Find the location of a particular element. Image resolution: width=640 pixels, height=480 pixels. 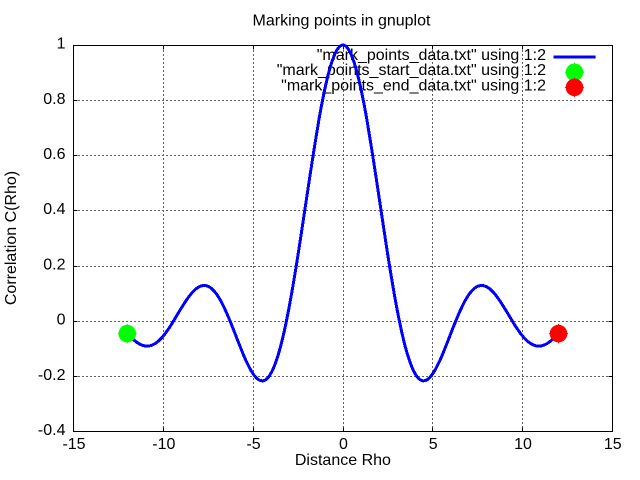

svg-text: Distance Rho is located at coordinates (343, 460).